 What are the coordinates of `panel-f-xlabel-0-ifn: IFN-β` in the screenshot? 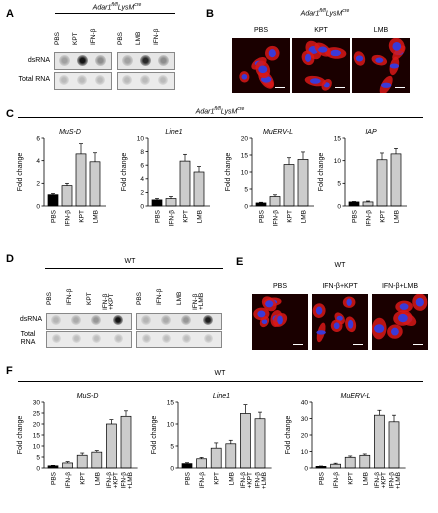 It's located at (68, 480).